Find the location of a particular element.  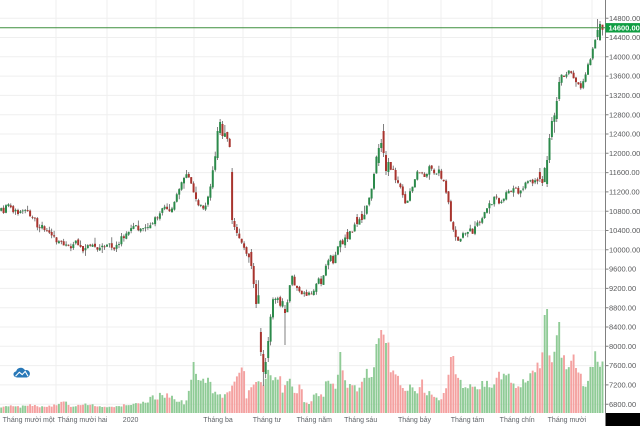

svg-text: 10800.00 is located at coordinates (624, 211).